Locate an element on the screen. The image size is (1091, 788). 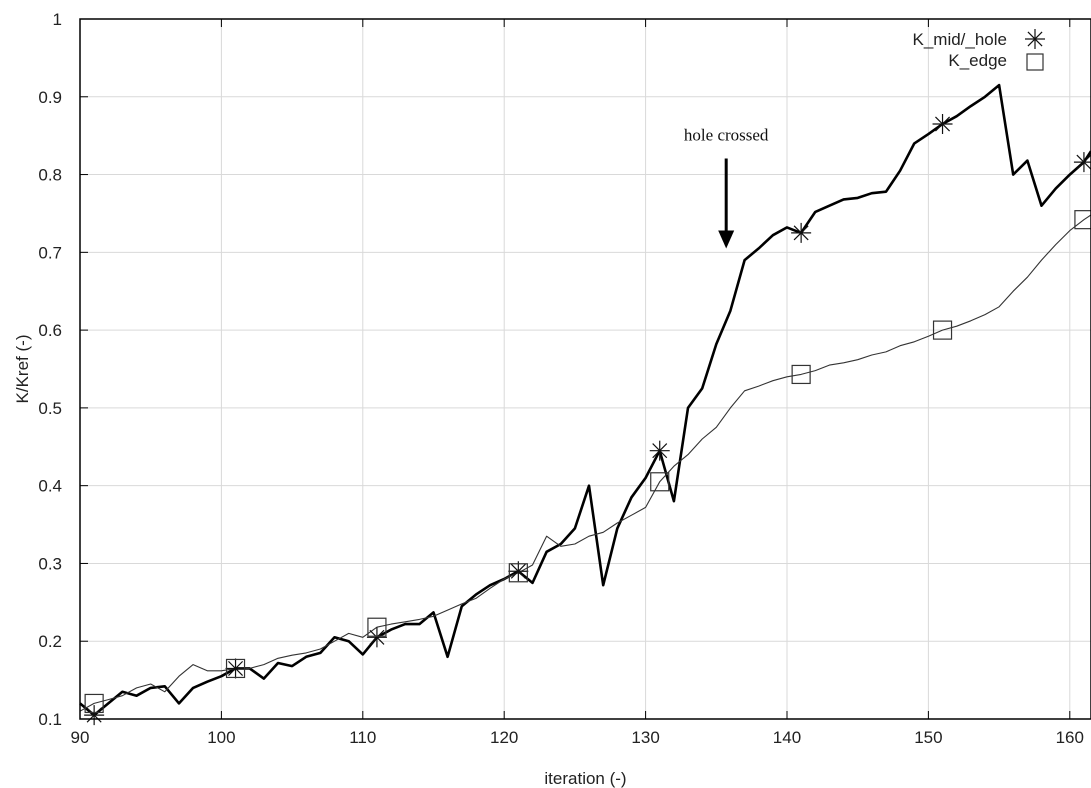
y-tick-label: 0.3 is located at coordinates (50, 563).